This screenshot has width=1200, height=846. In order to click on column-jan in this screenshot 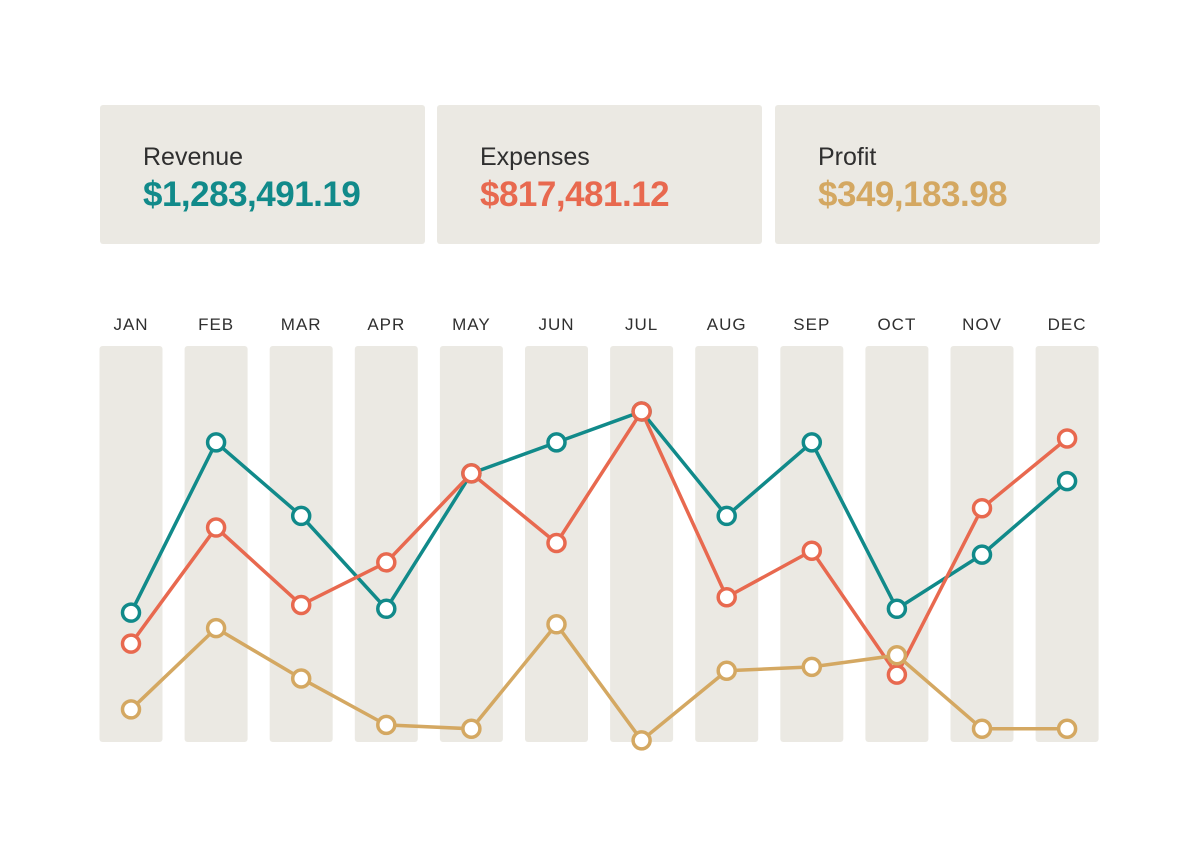, I will do `click(131, 544)`.